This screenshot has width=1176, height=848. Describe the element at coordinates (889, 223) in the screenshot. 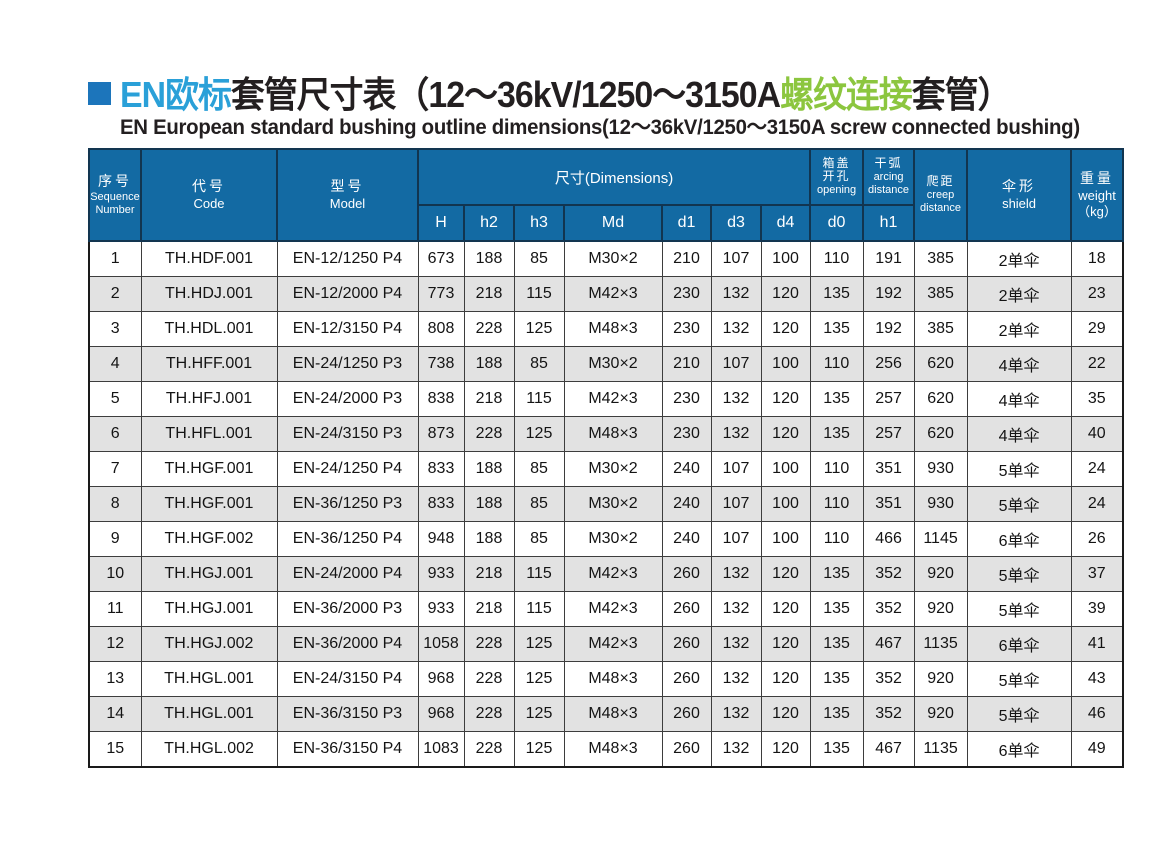

I see `header-col-h1: h1` at that location.